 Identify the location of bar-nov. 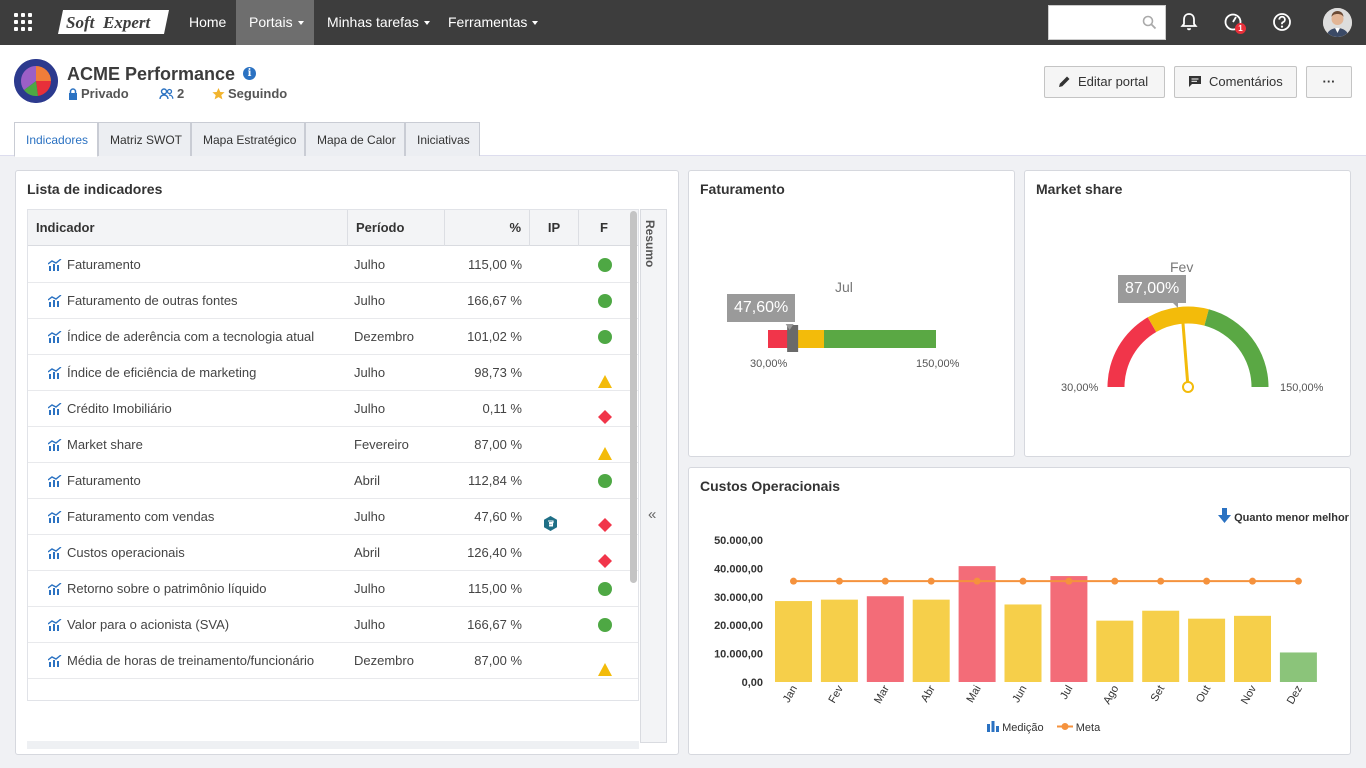
(1252, 648).